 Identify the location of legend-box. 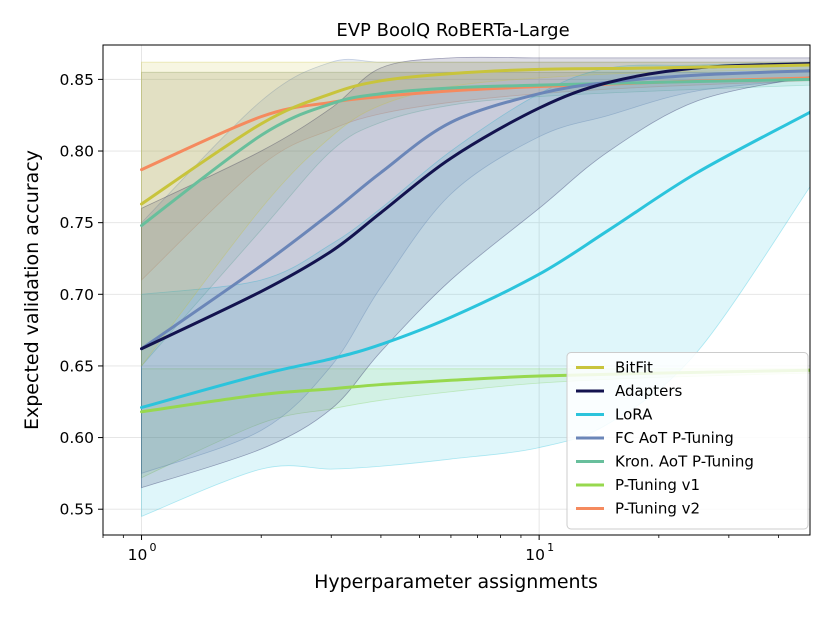
(687, 441).